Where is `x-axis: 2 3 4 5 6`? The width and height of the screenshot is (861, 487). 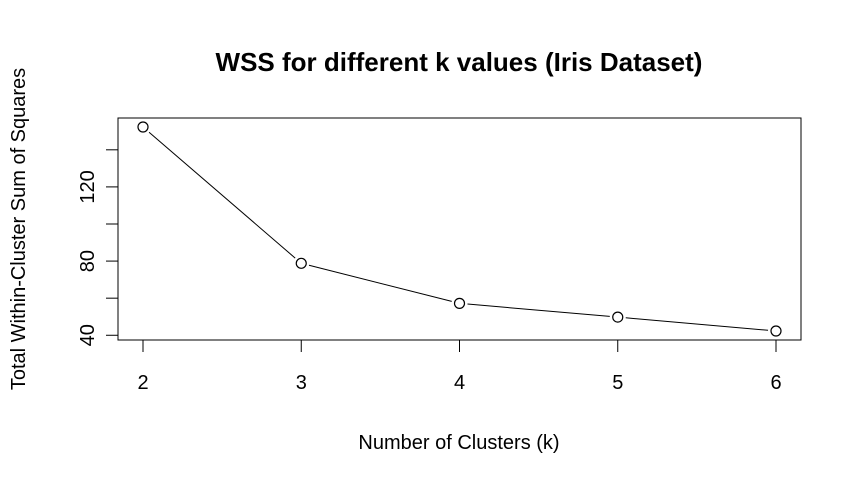 x-axis: 2 3 4 5 6 is located at coordinates (459, 366).